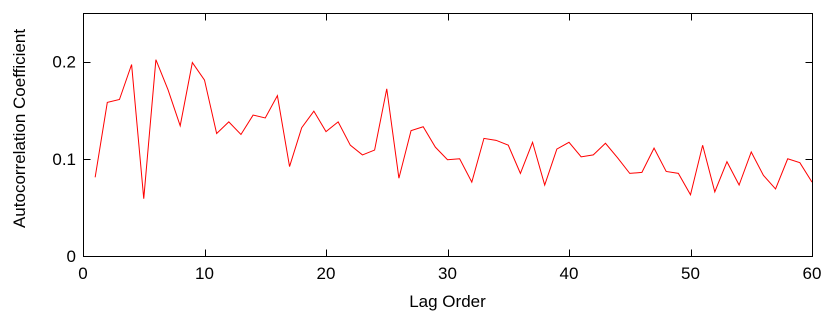 The height and width of the screenshot is (320, 828). What do you see at coordinates (447, 273) in the screenshot?
I see `x-tick-label: 30` at bounding box center [447, 273].